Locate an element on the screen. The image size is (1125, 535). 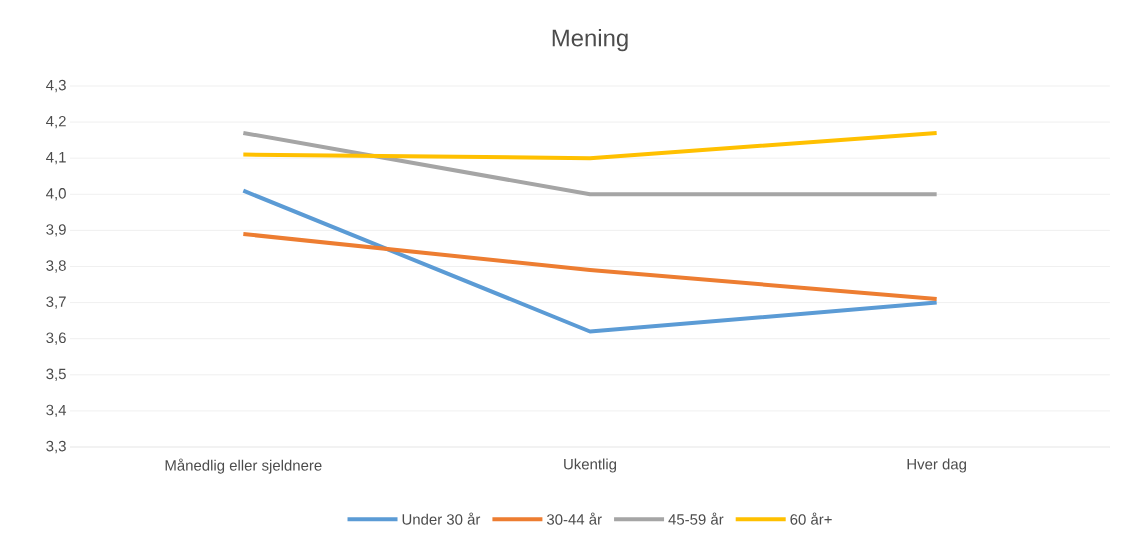
y-tick-label: 3,4 is located at coordinates (56, 411).